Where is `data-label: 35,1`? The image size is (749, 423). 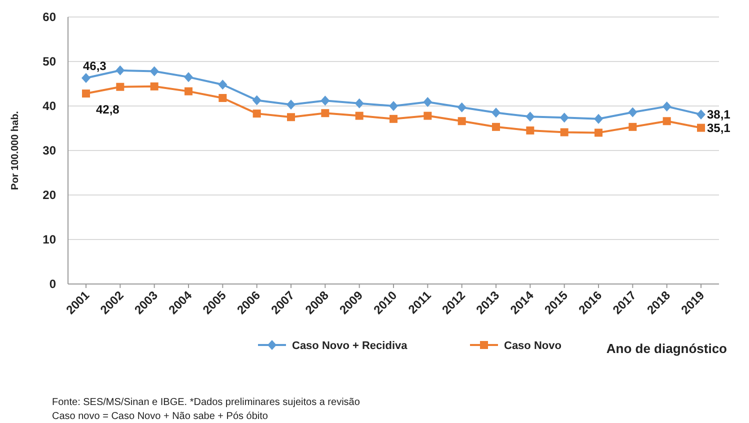
data-label: 35,1 is located at coordinates (719, 127).